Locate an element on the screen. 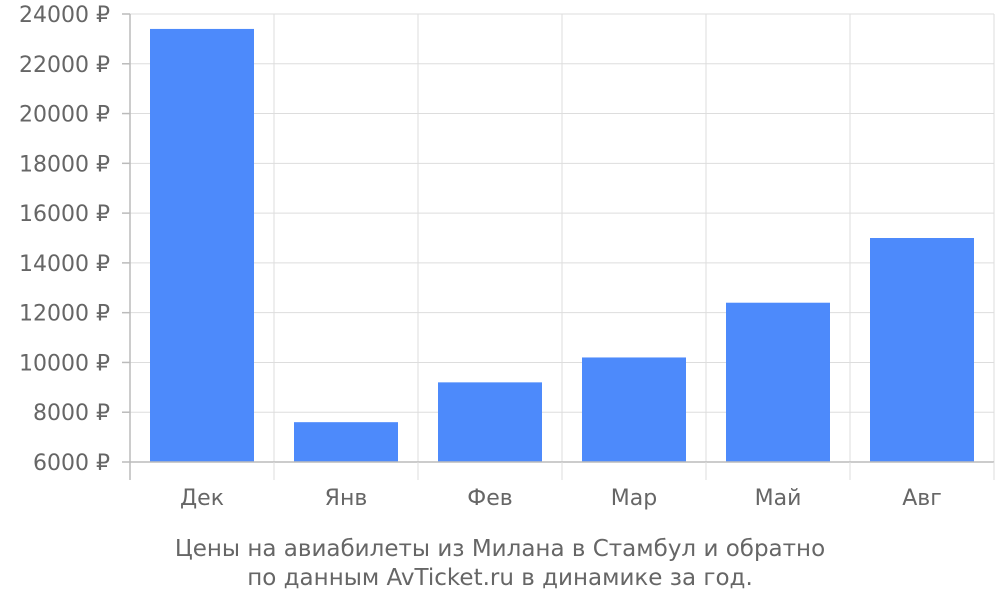  y-tick-label: 12000 ₽ is located at coordinates (64, 314).